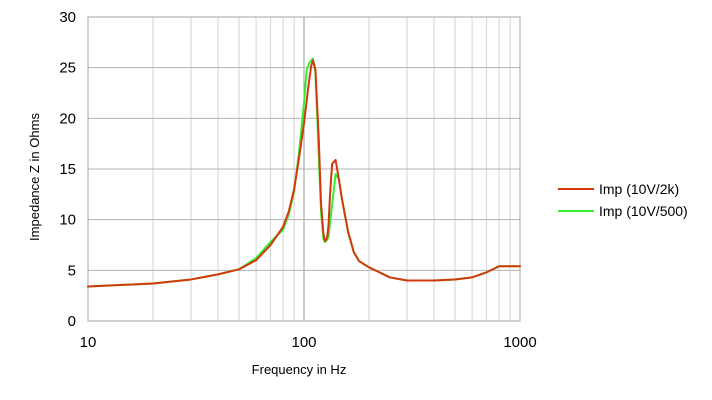 The height and width of the screenshot is (400, 712). Describe the element at coordinates (67, 220) in the screenshot. I see `y-tick-label: 10` at that location.